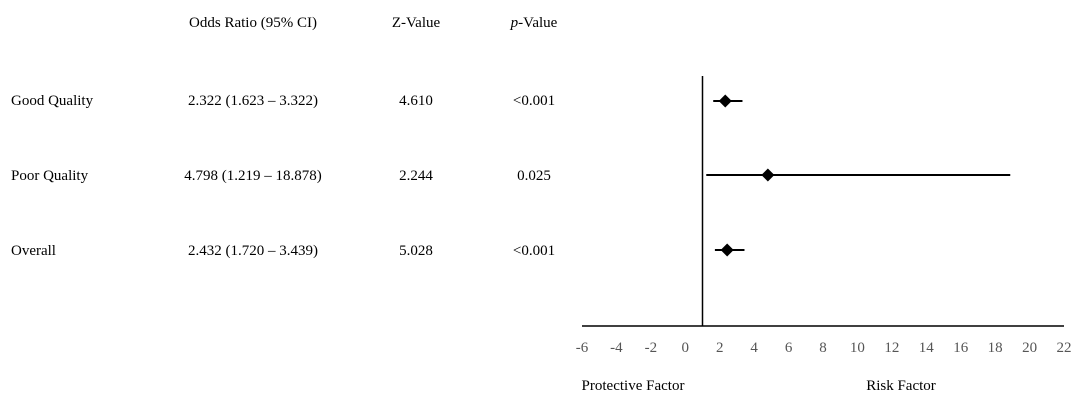  What do you see at coordinates (534, 101) in the screenshot?
I see `row-p-good-quality: <0.001` at bounding box center [534, 101].